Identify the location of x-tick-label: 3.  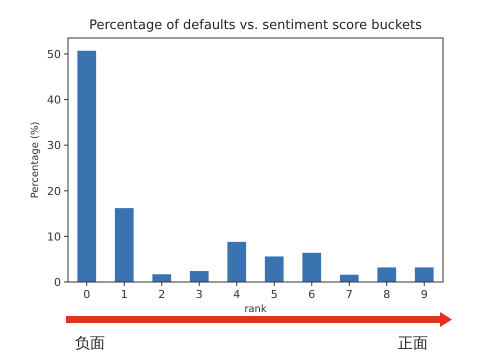
(199, 294).